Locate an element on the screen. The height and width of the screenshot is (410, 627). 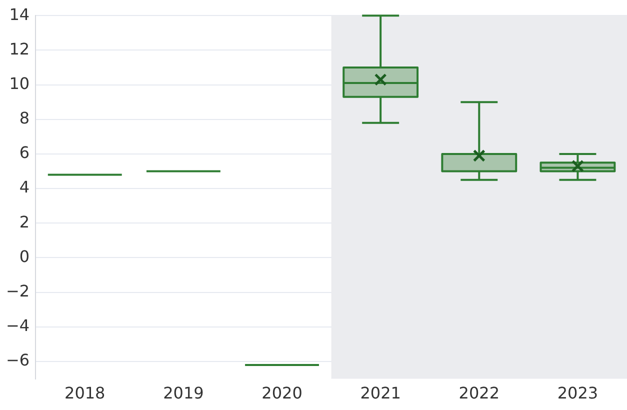
x-tick-label: 2022 is located at coordinates (479, 393).